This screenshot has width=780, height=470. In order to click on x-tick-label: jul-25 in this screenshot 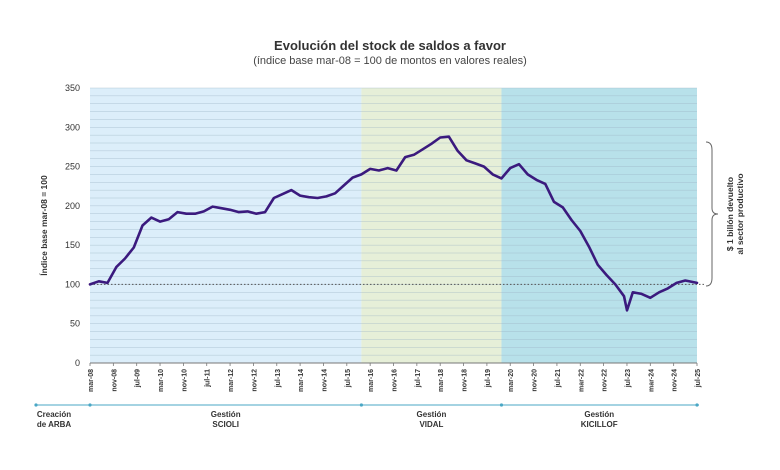, I will do `click(698, 378)`.